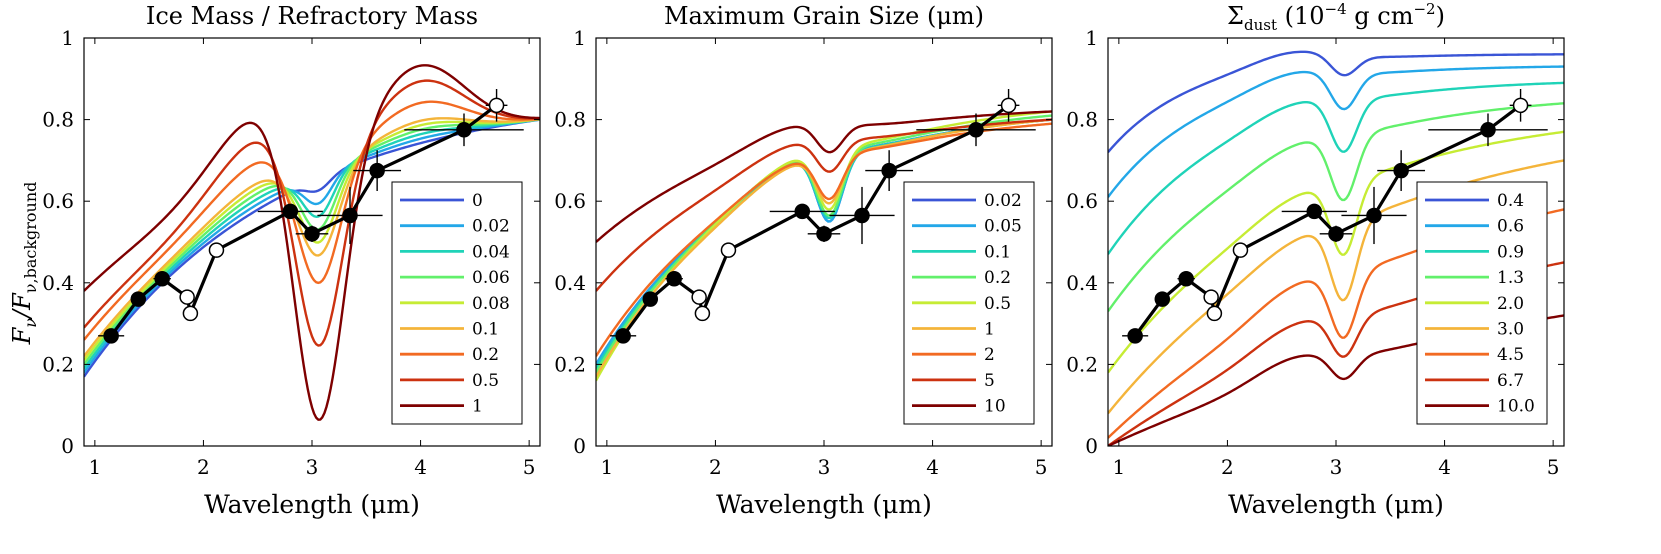 The image size is (1661, 554). Describe the element at coordinates (485, 355) in the screenshot. I see `legend-label: 0.2` at that location.